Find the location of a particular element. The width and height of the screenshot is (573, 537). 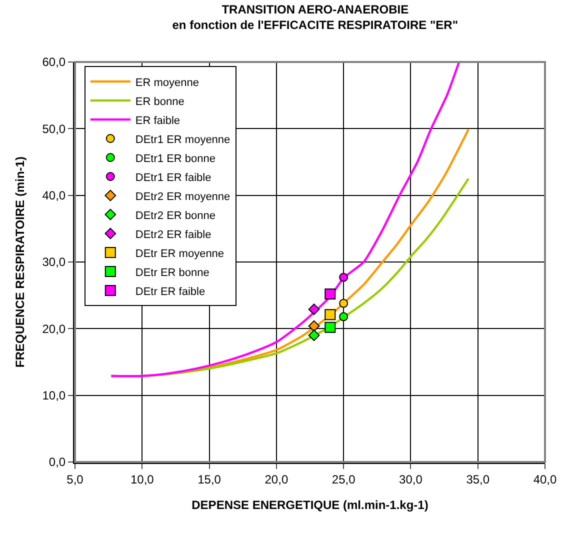

legend-label: DEtr1 ER moyenne is located at coordinates (182, 140).